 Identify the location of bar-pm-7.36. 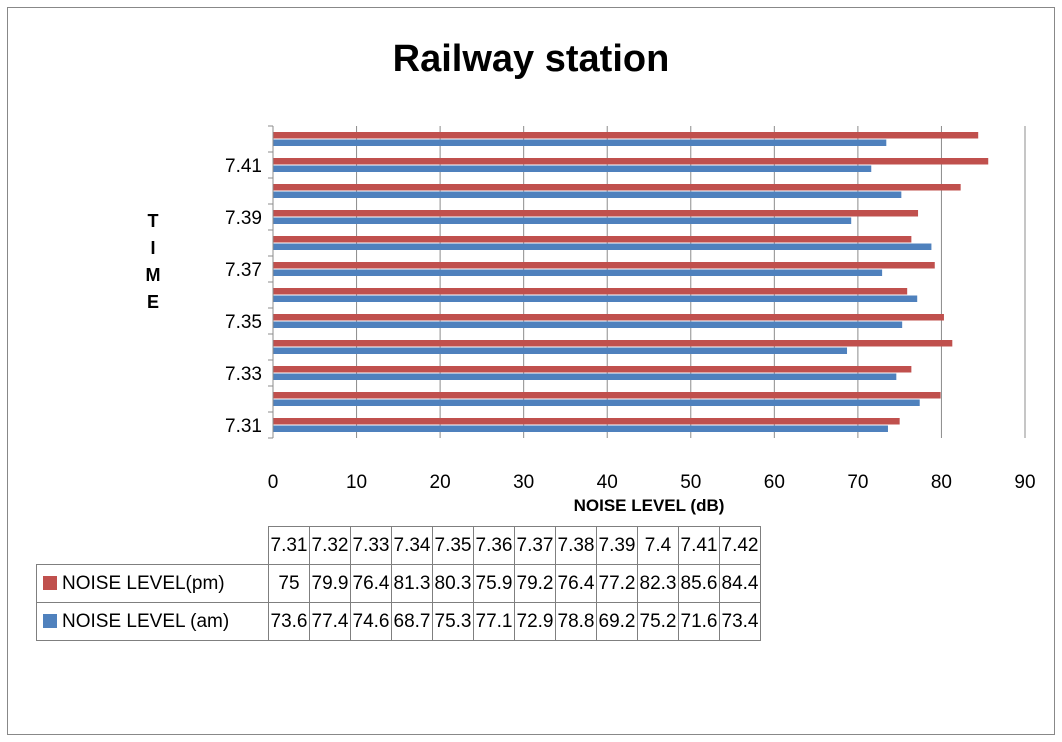
(590, 291).